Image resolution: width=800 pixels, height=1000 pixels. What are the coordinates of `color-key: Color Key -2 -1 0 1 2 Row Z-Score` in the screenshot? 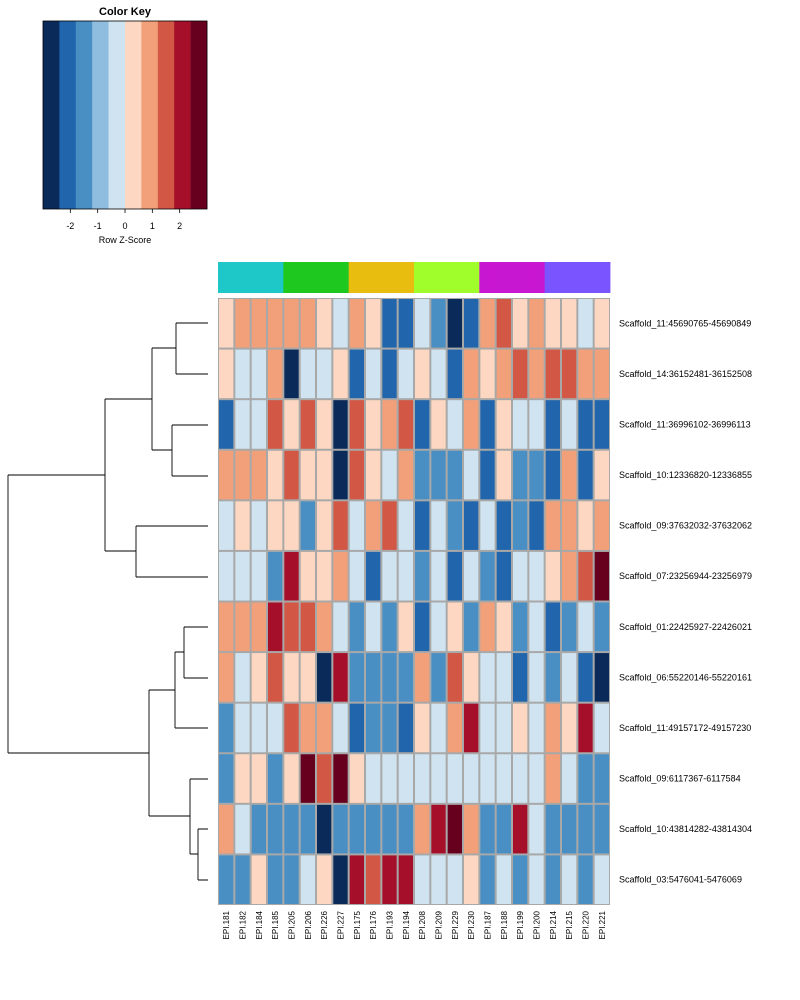 It's located at (125, 125).